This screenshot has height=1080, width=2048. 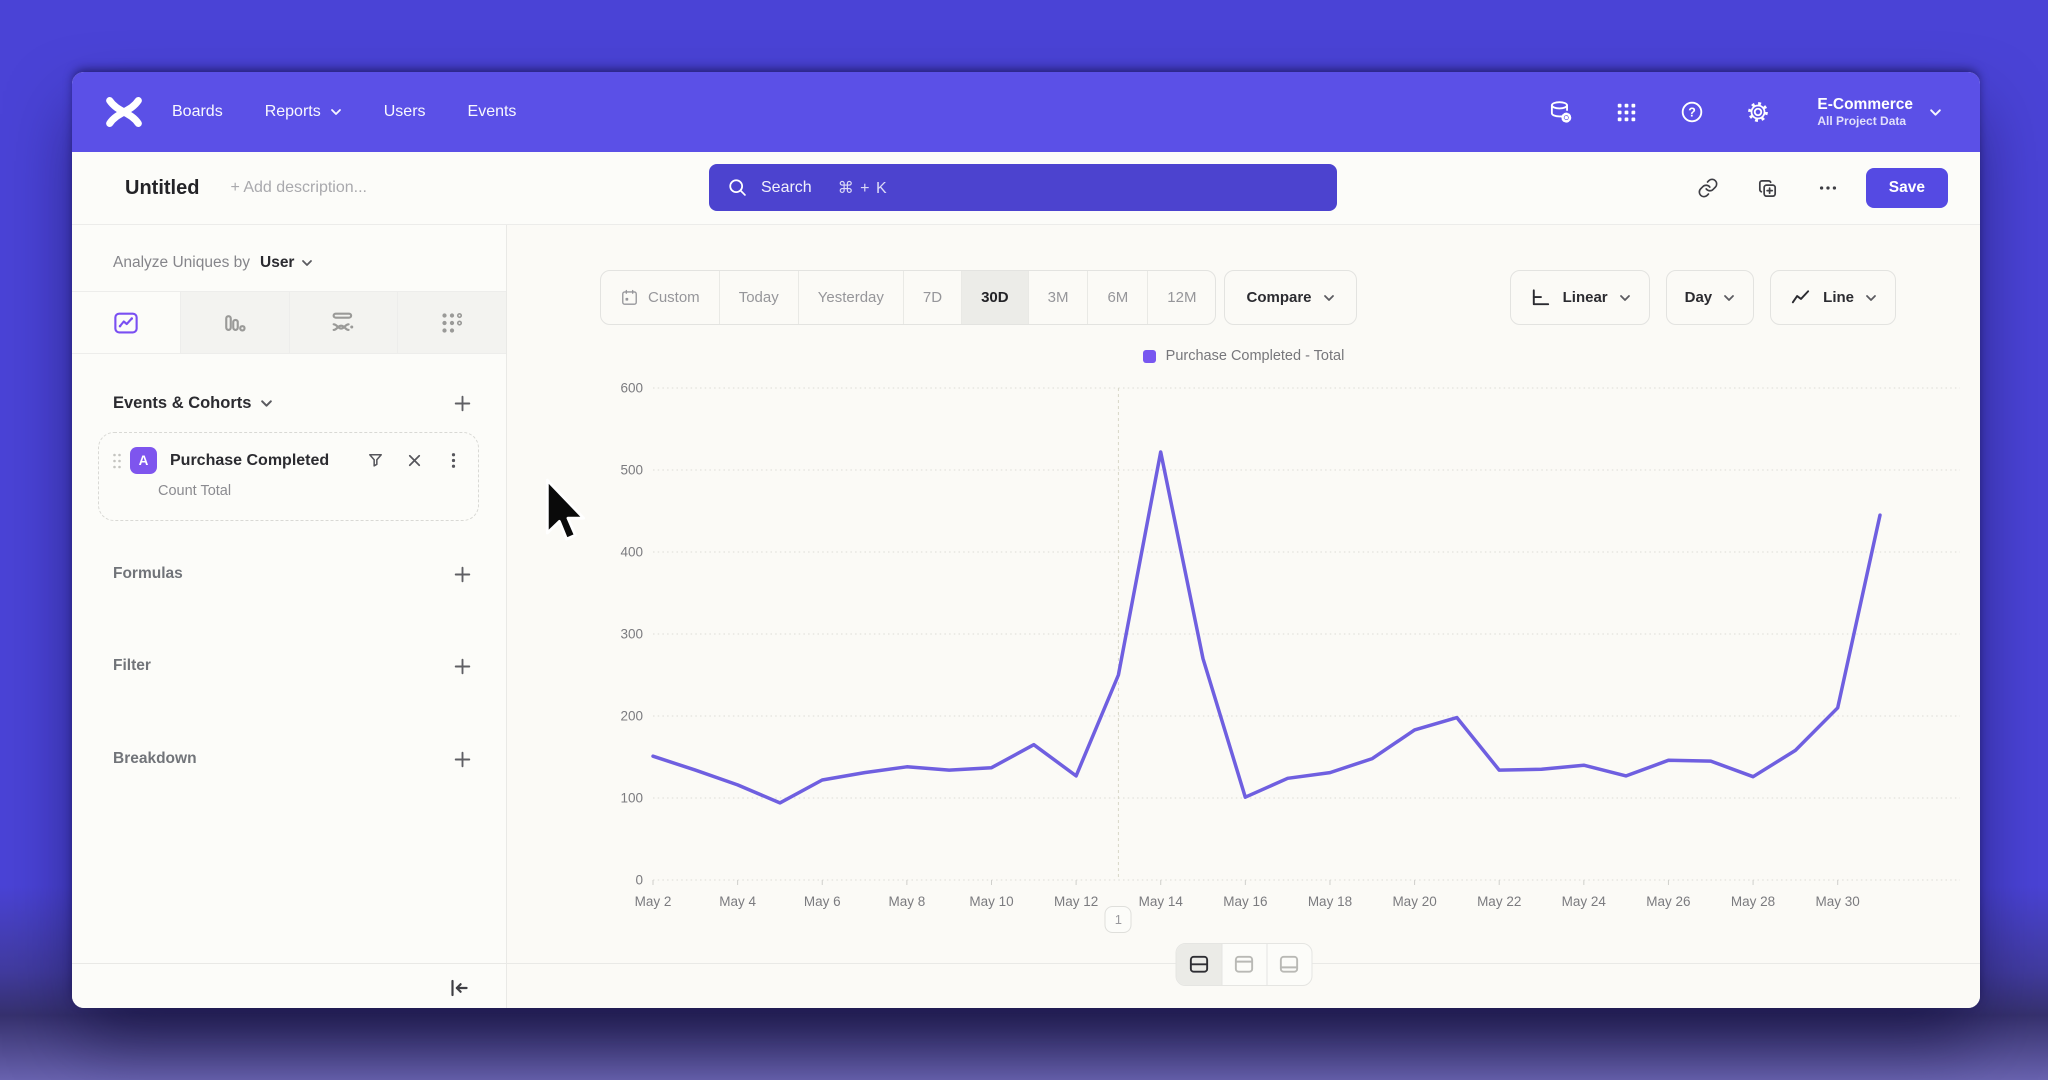 I want to click on events-cohorts-label: Events & Cohorts, so click(x=182, y=402).